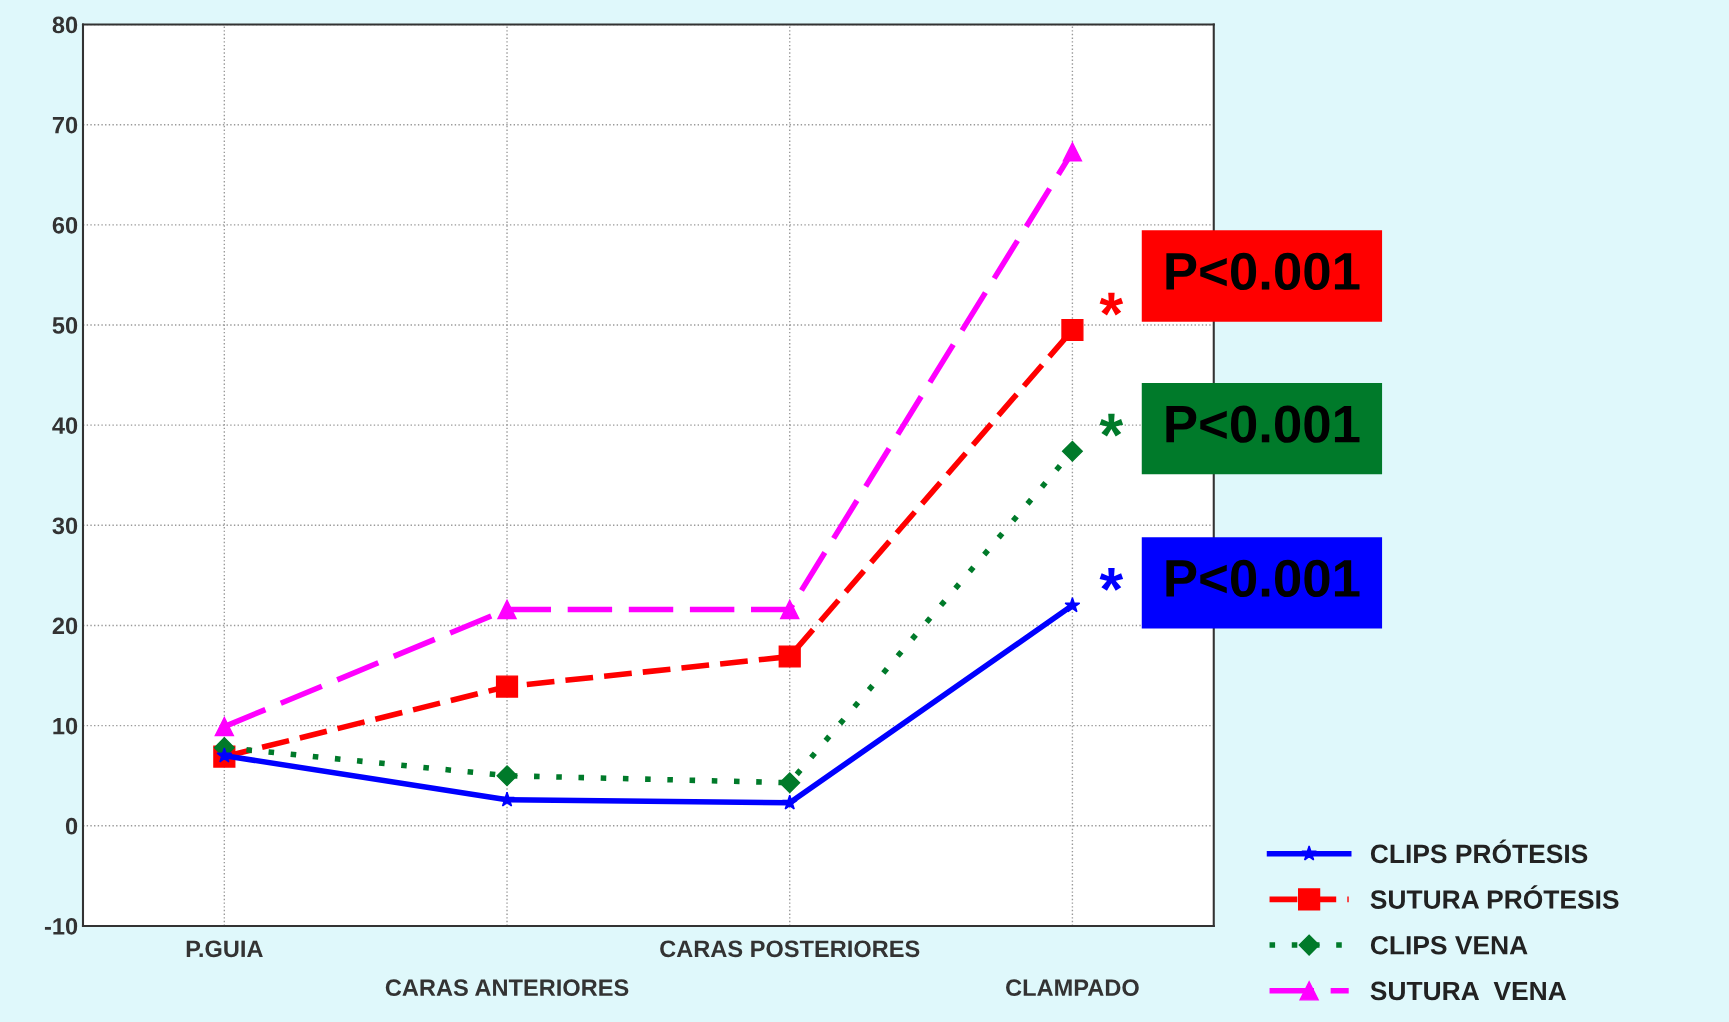  I want to click on x-tick-label: P.GUIA, so click(224, 949).